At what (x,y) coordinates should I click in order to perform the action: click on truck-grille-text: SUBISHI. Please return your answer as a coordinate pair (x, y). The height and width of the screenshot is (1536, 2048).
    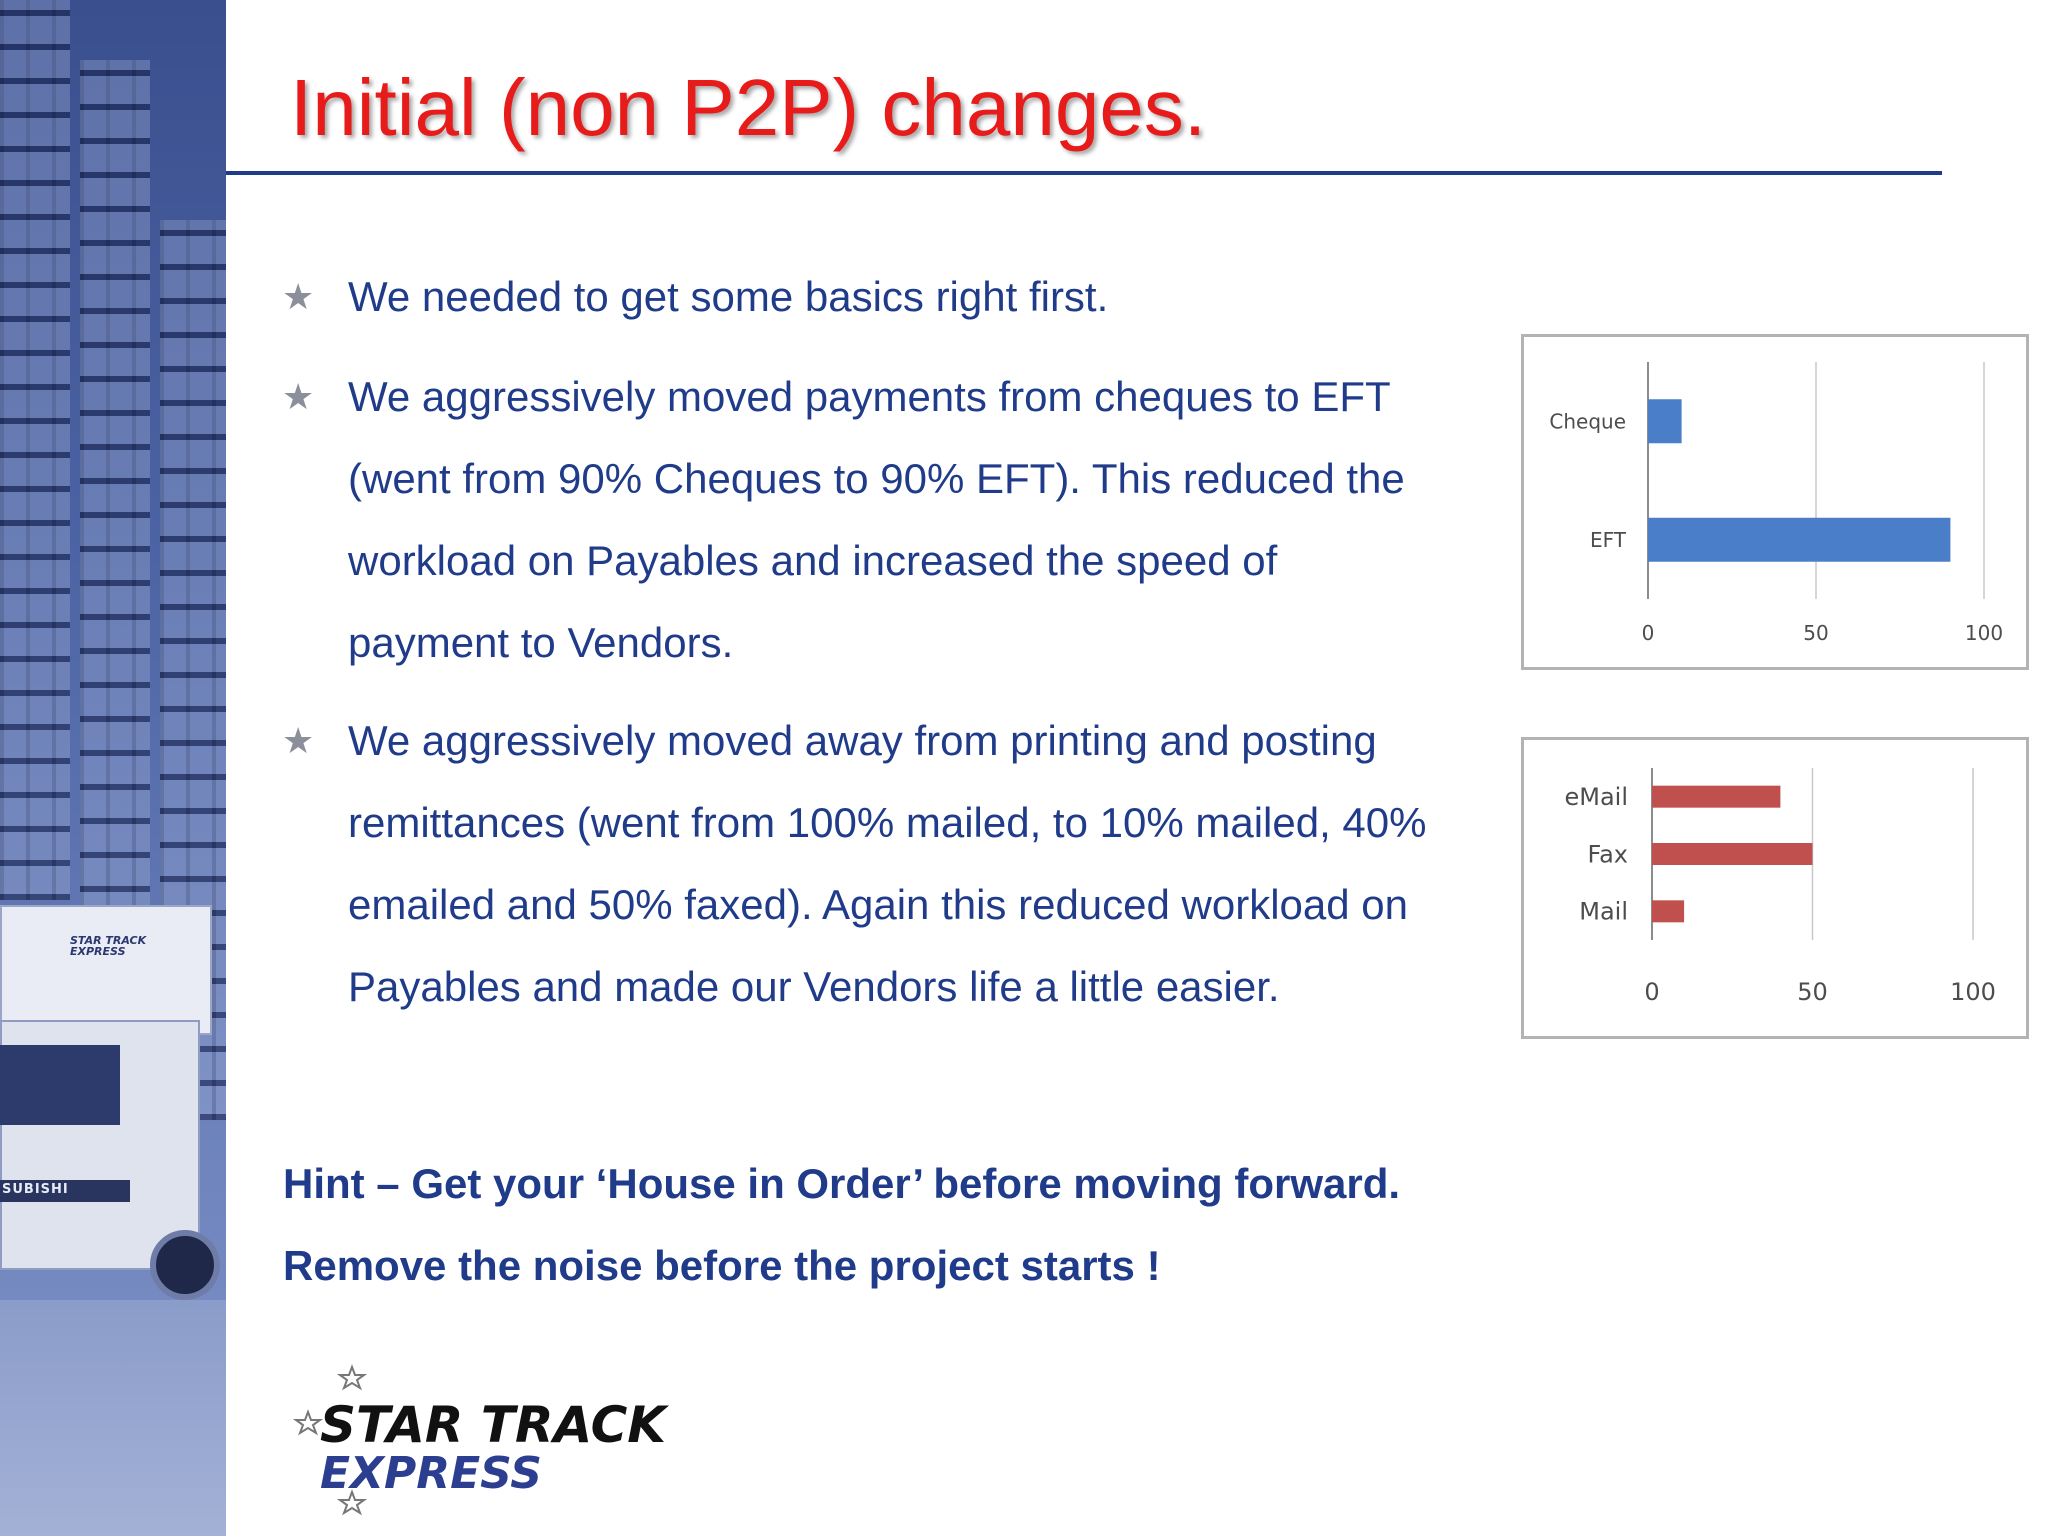
    Looking at the image, I should click on (35, 1189).